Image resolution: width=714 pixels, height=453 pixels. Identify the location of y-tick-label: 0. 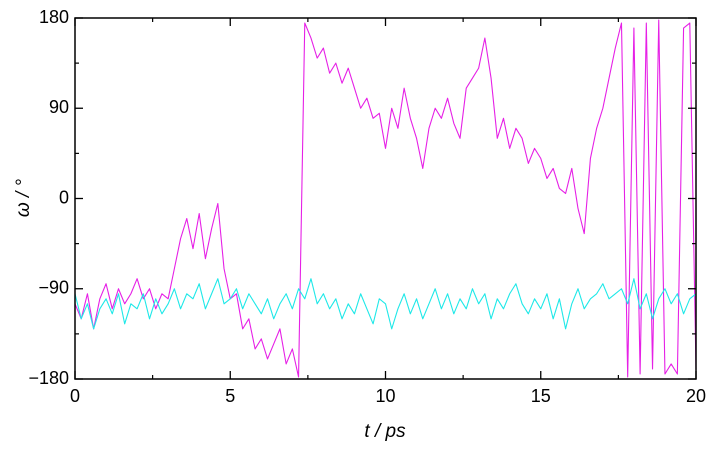
(64, 197).